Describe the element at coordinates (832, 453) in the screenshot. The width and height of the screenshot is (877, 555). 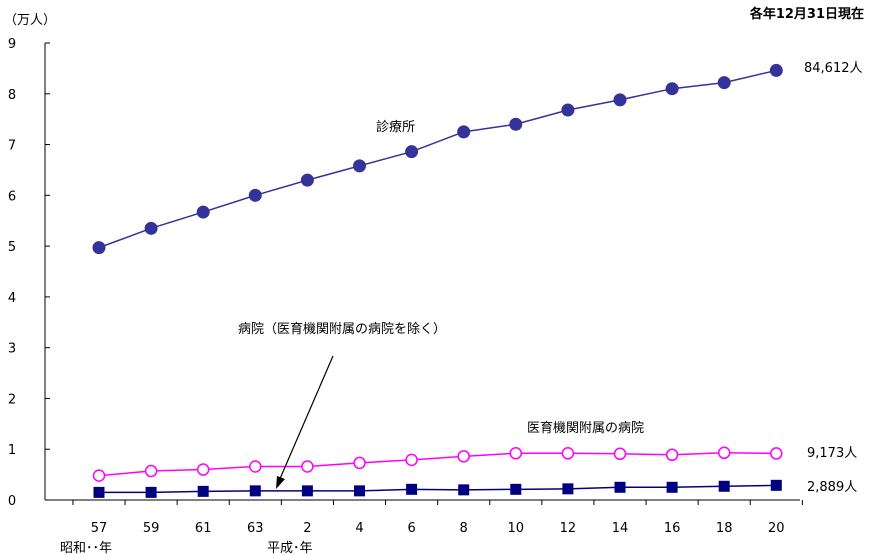
I see `end-label-medical-school-hospital: 9,173人` at that location.